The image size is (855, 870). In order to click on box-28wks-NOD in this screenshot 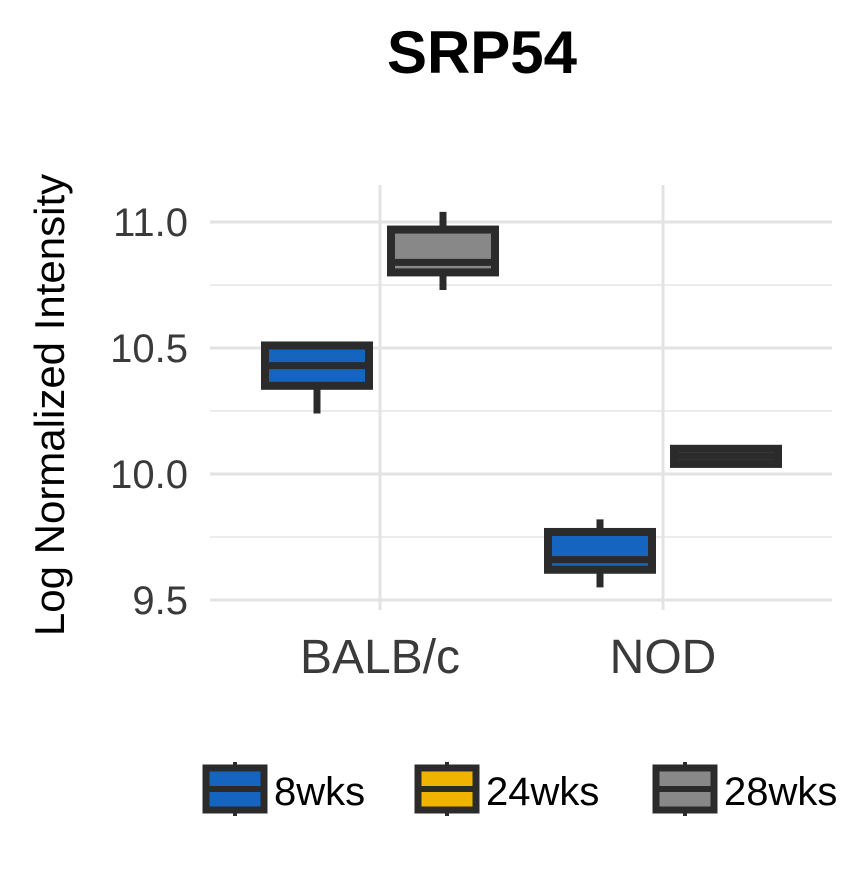, I will do `click(726, 456)`.